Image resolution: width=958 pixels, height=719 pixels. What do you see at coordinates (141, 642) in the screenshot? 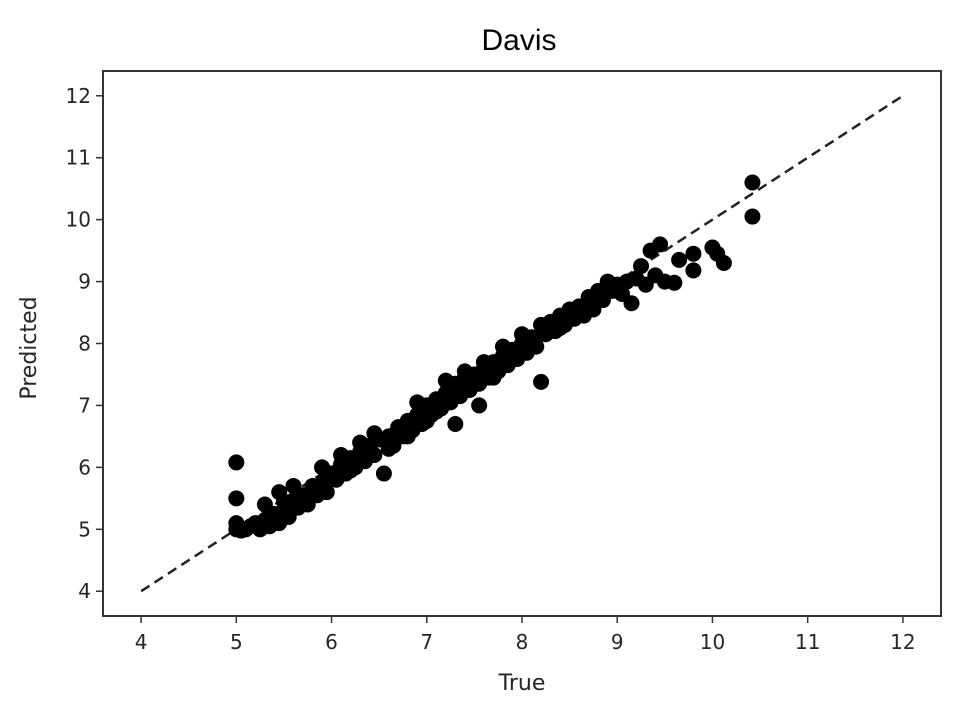
I see `x-tick-label: 4` at bounding box center [141, 642].